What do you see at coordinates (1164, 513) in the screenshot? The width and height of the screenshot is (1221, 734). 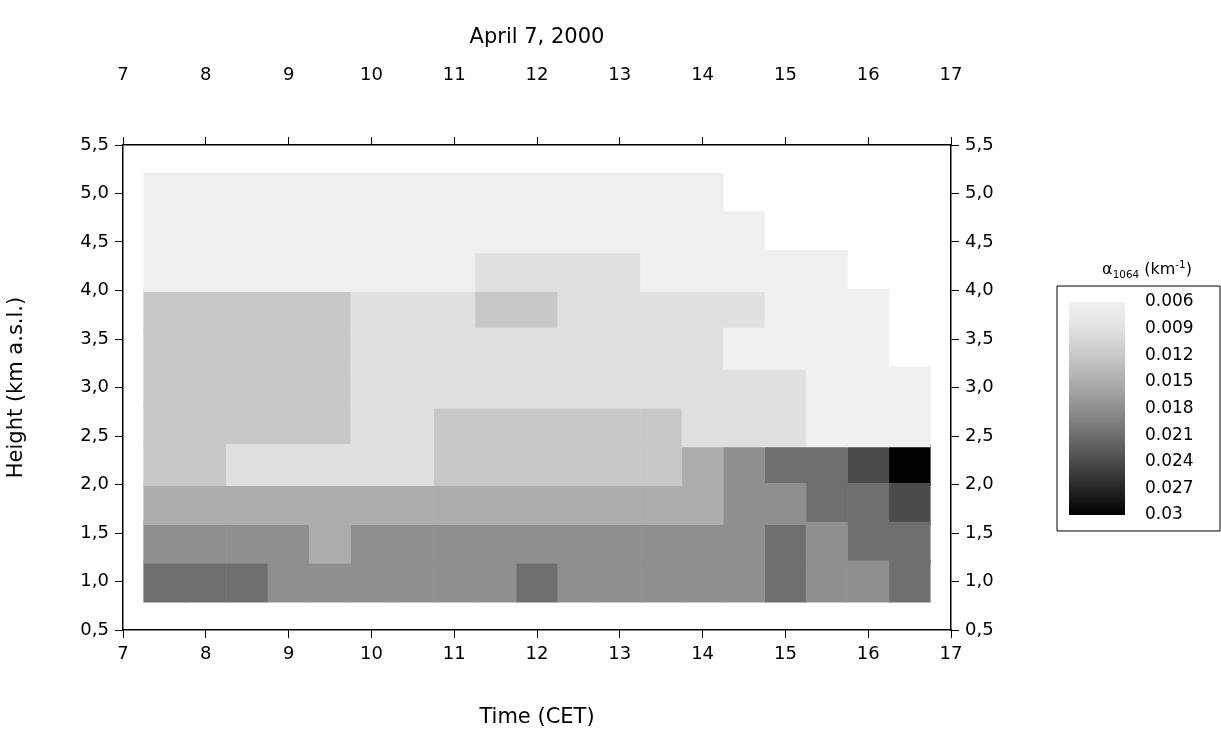 I see `color-bar-label: 0.03` at bounding box center [1164, 513].